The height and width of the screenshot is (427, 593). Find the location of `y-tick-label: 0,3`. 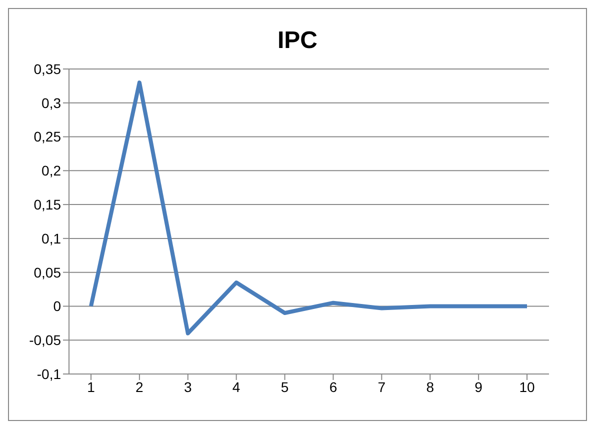

y-tick-label: 0,3 is located at coordinates (52, 102).